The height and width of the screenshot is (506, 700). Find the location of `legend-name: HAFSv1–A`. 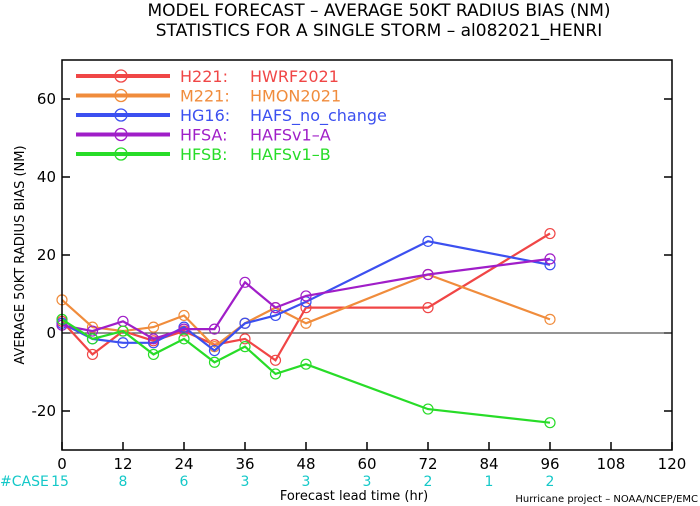

legend-name: HAFSv1–A is located at coordinates (290, 135).